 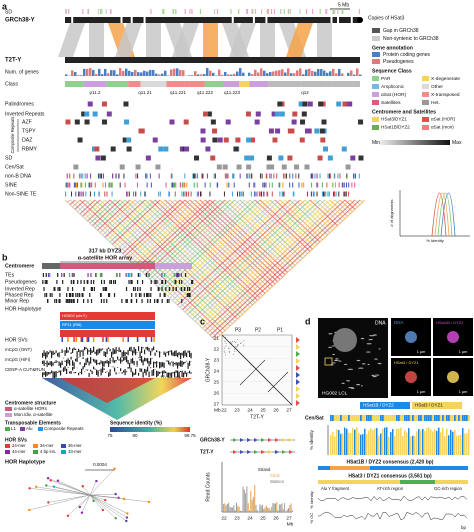 I want to click on label: HSat1B / DYZ2 consensus (2,420 bp), so click(x=390, y=462).